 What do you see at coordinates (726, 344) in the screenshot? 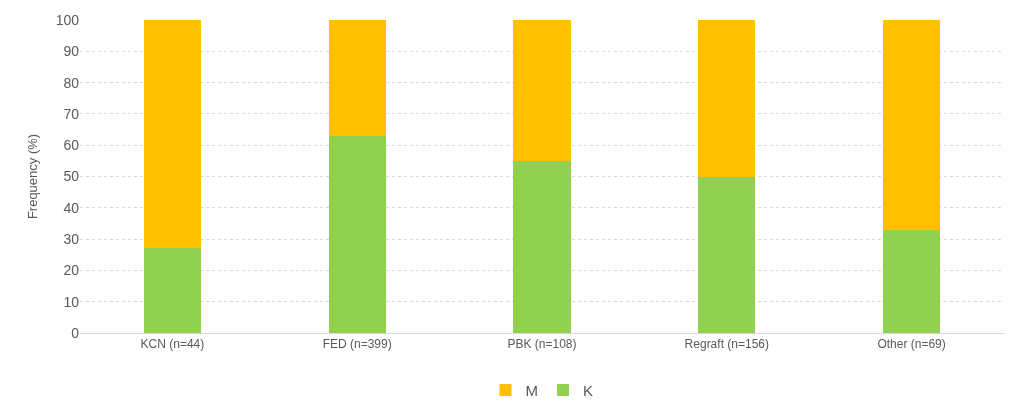
I see `x-tick-label: Regraft (n=156)` at bounding box center [726, 344].